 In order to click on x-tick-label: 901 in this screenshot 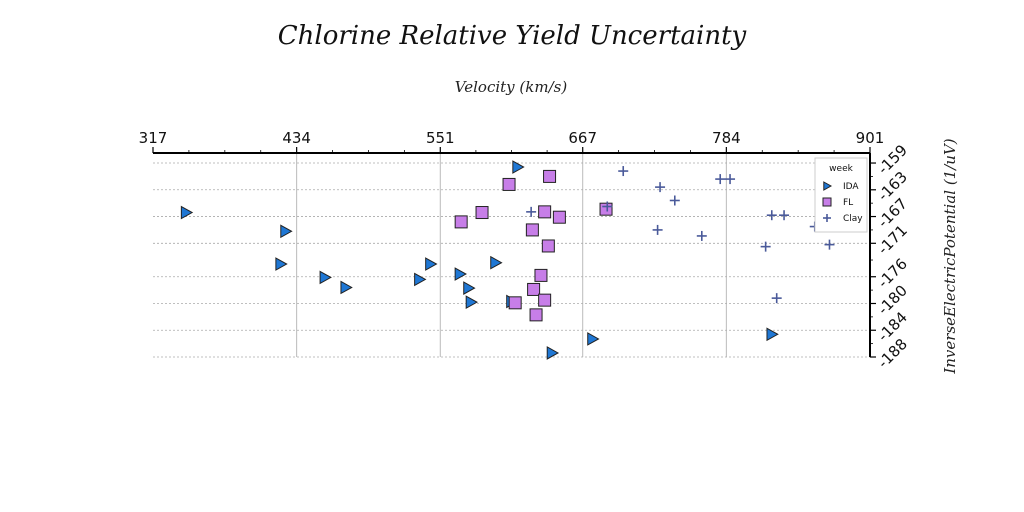, I will do `click(870, 138)`.